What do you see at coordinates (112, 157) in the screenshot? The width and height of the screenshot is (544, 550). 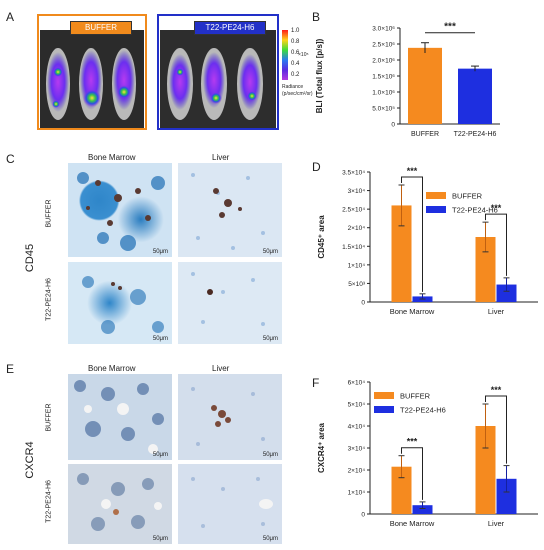 I see `col-label-bone-marrow-c: Bone Marrow` at bounding box center [112, 157].